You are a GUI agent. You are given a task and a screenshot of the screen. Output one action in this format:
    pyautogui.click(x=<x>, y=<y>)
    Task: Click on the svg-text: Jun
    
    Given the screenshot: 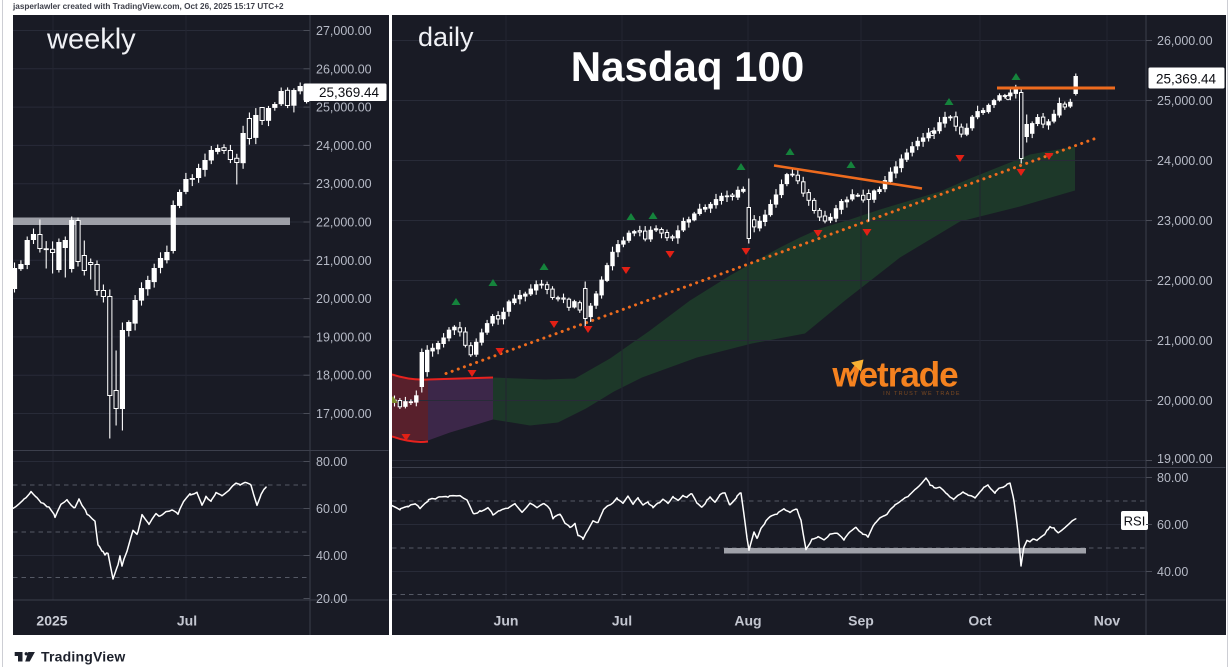 What is the action you would take?
    pyautogui.click(x=506, y=620)
    